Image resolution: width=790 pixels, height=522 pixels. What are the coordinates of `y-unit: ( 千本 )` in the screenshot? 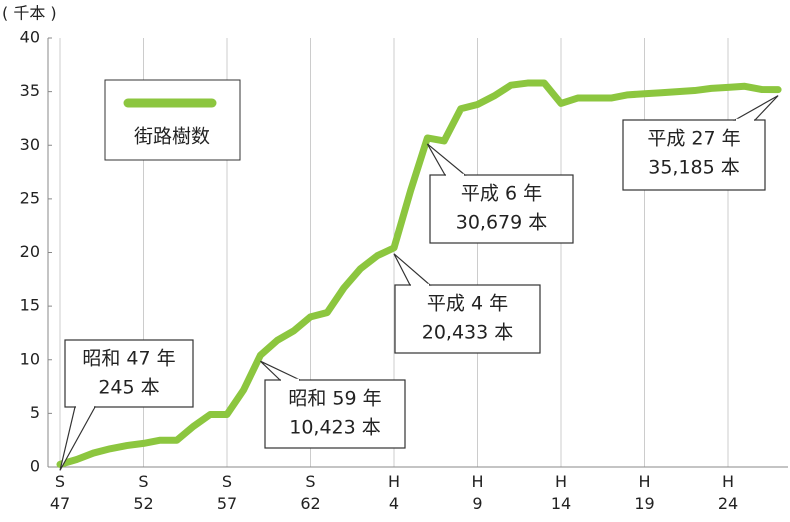 It's located at (29, 13).